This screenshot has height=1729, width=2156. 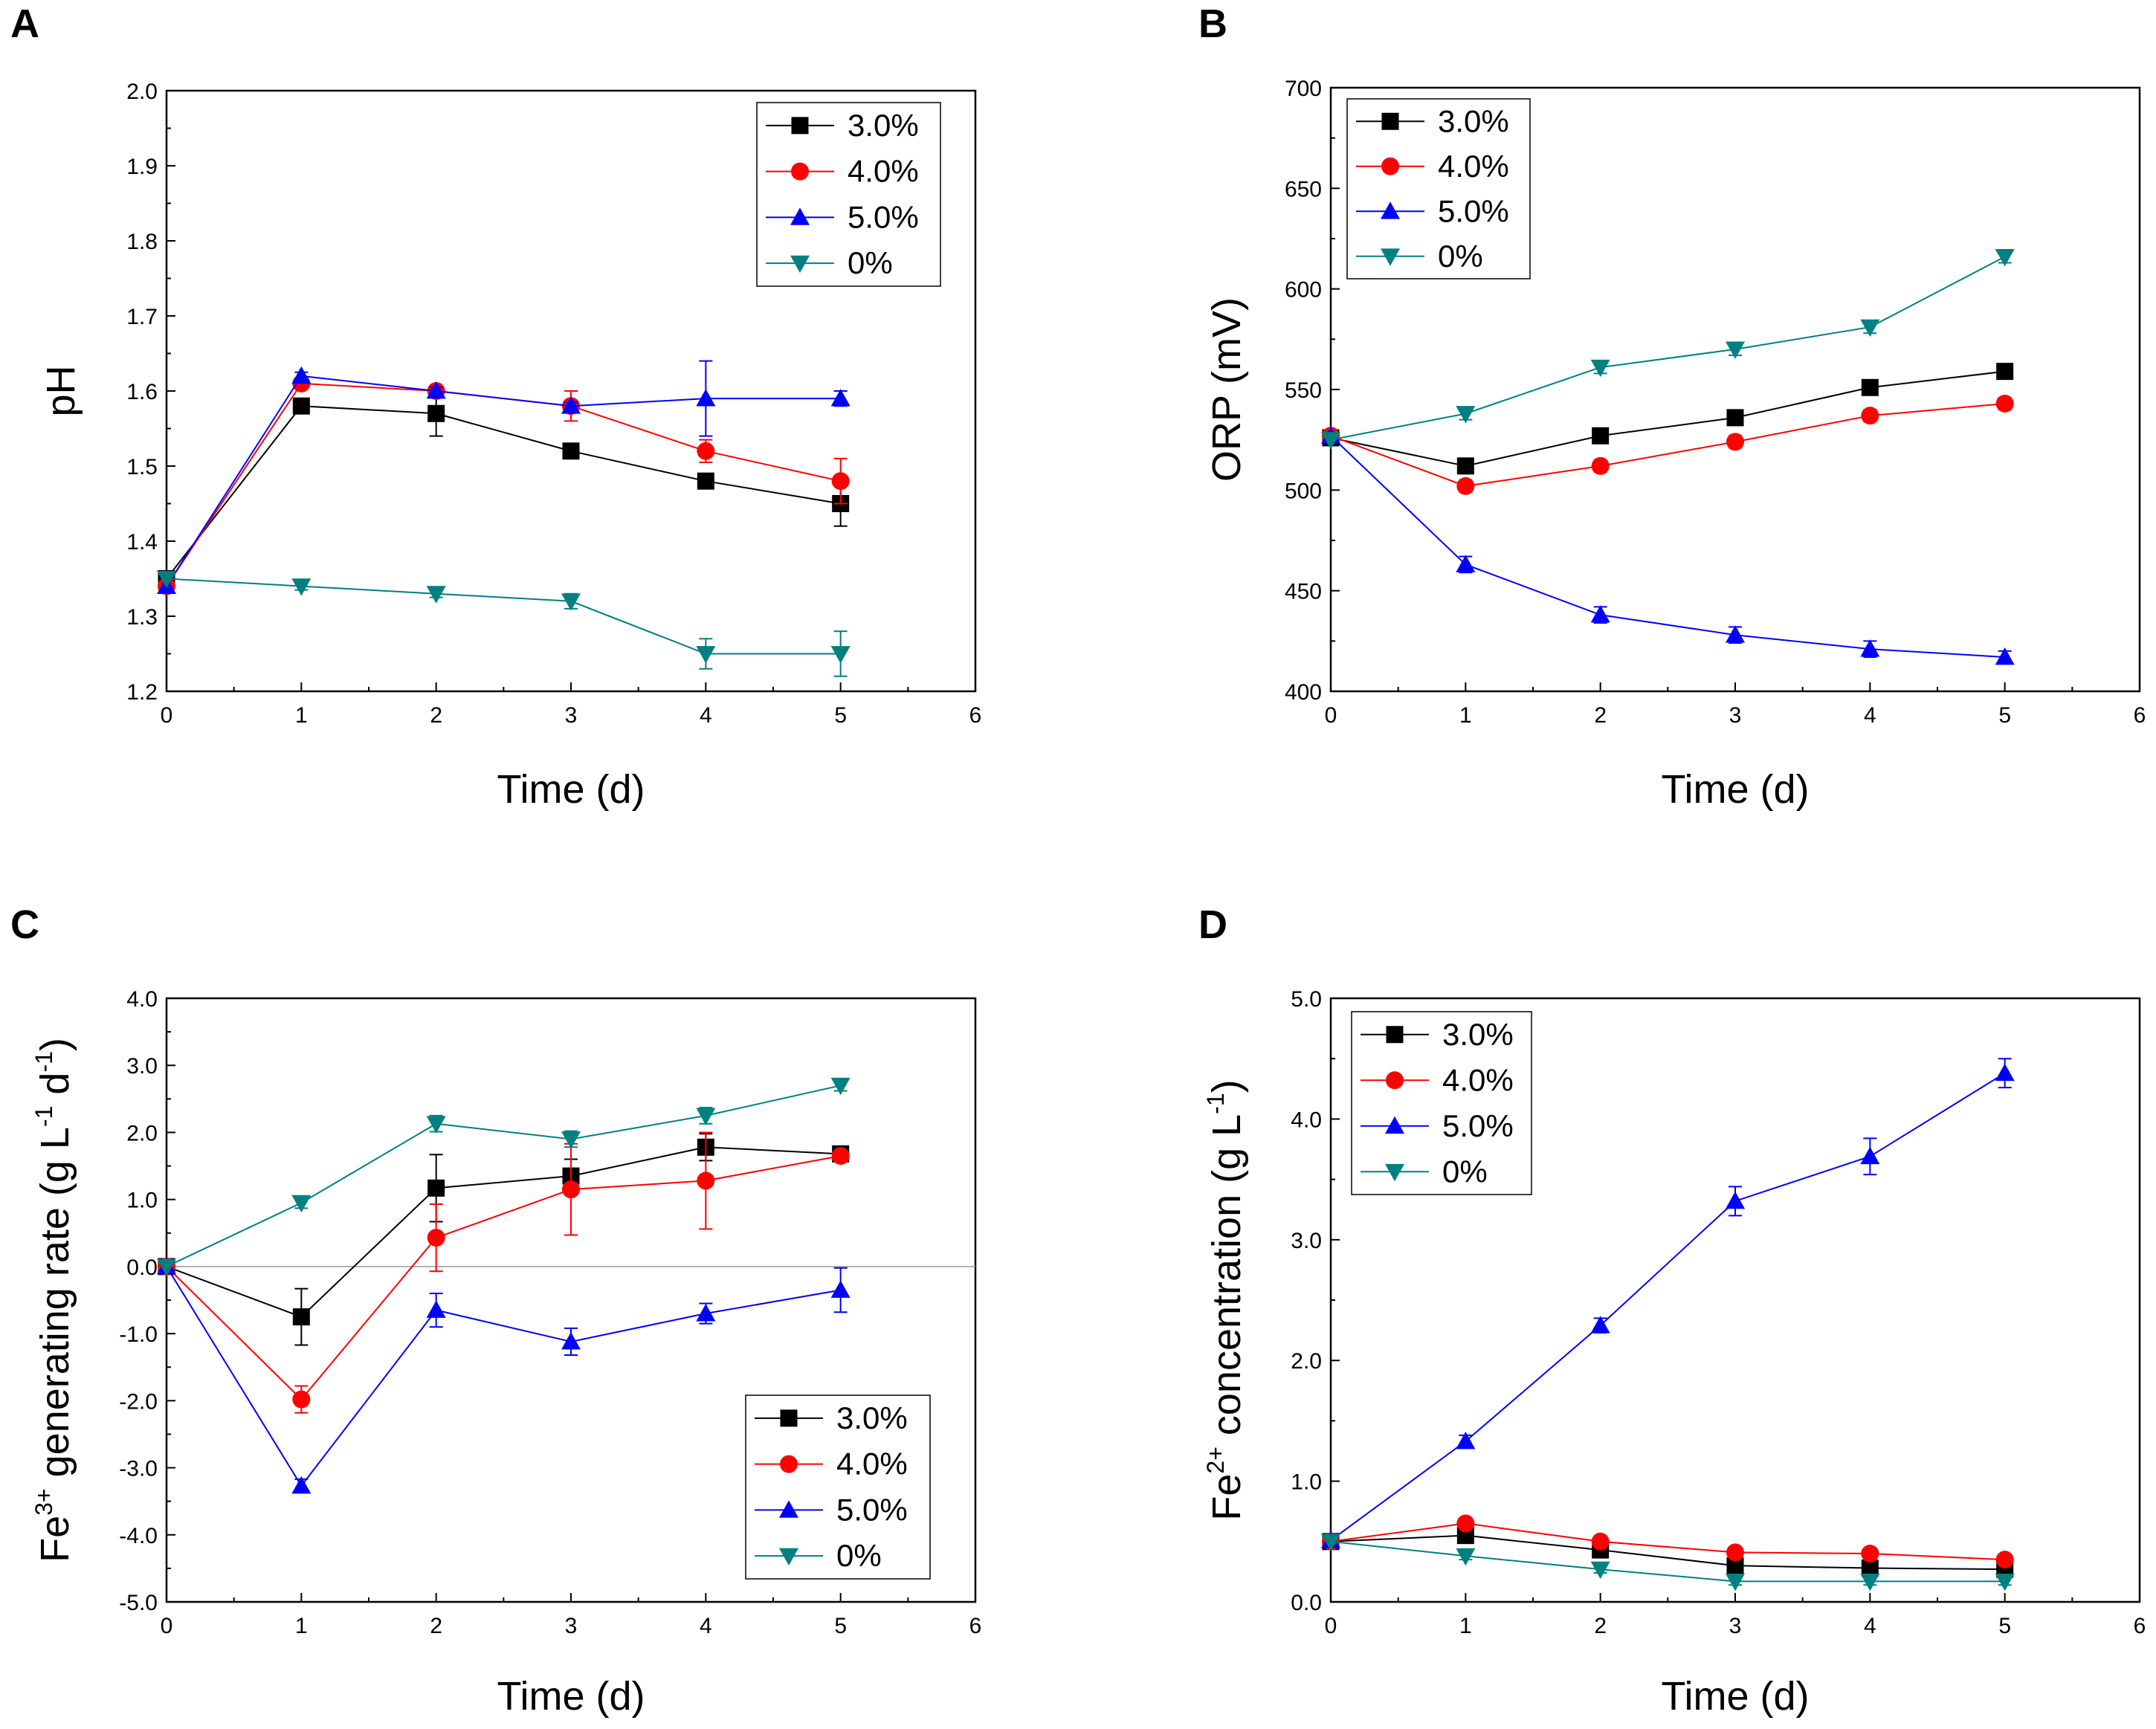 I want to click on y-axis-title-superscript: 2+, so click(x=1215, y=1460).